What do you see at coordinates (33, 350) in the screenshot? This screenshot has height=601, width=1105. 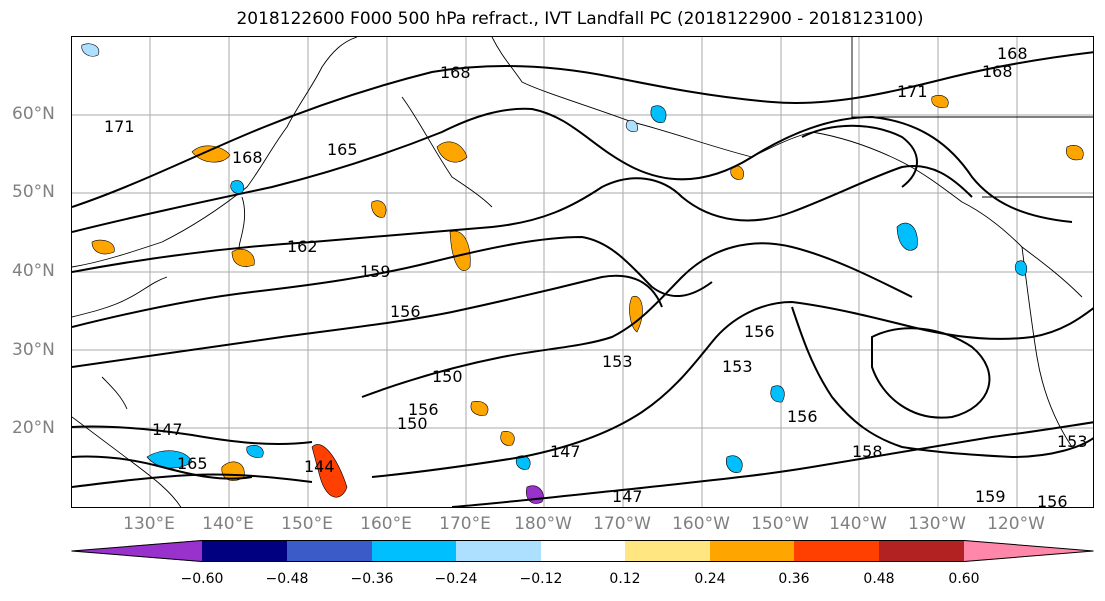 I see `lat-label-30n: 30°N` at bounding box center [33, 350].